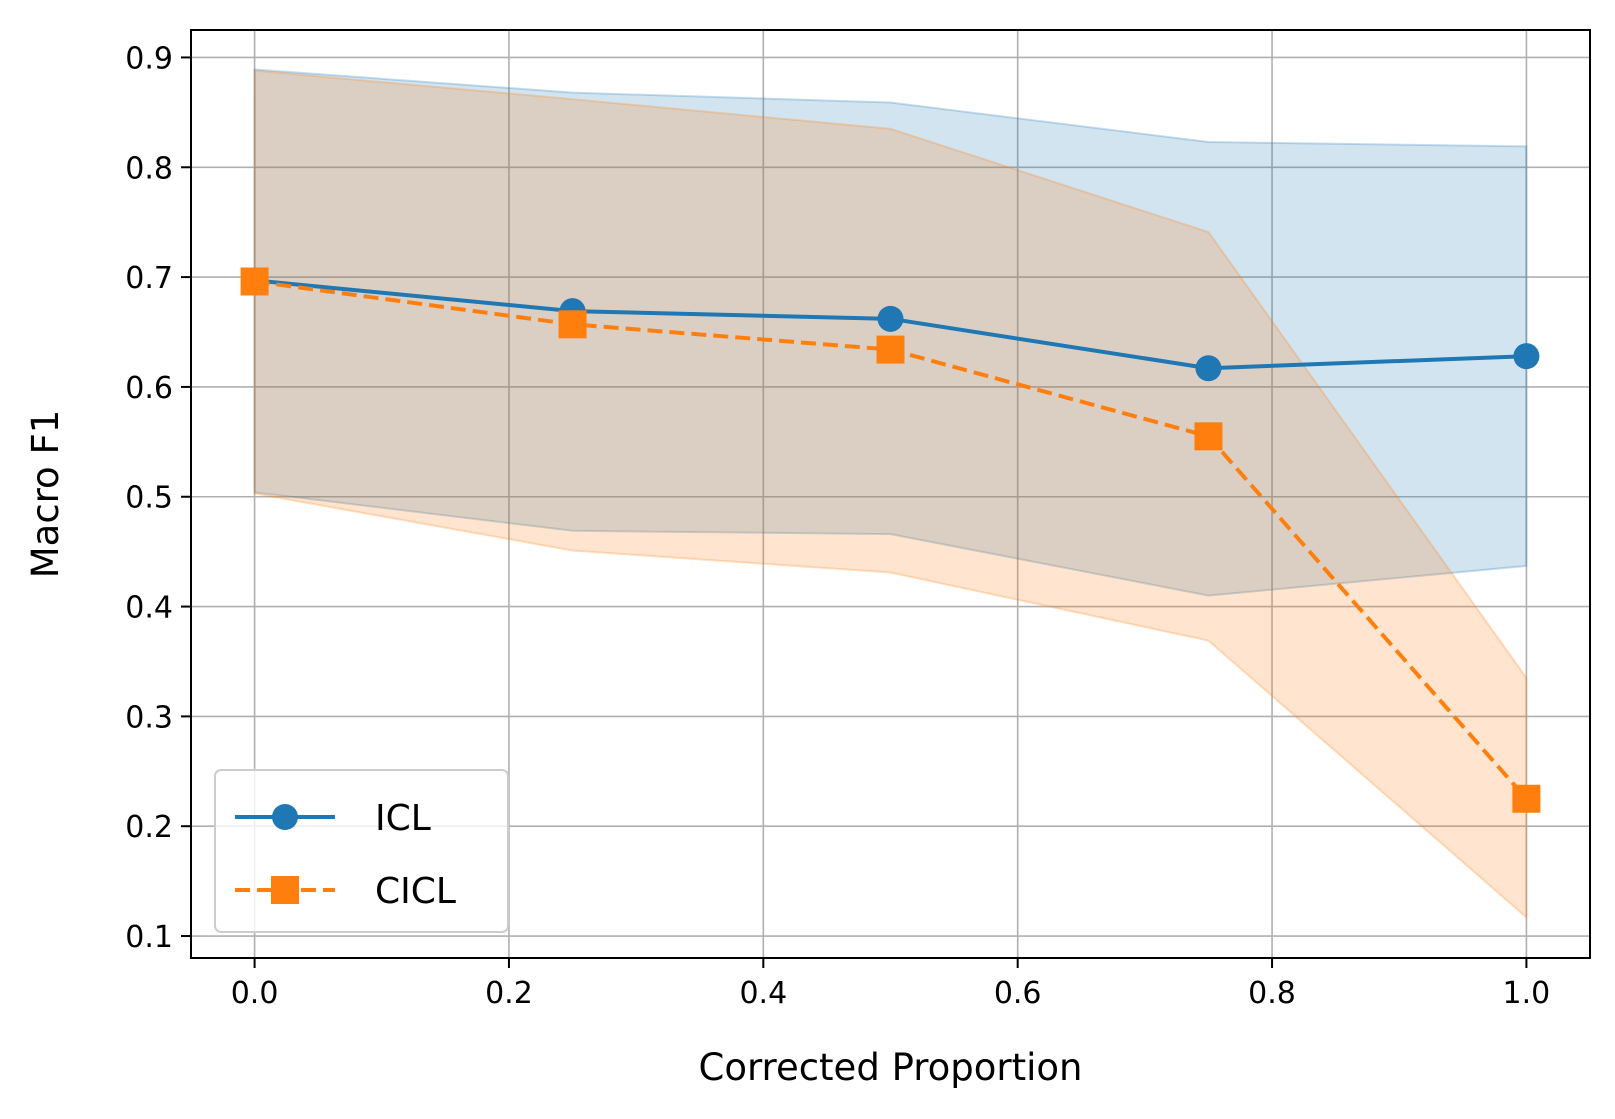  I want to click on y-tick-label: 0.2, so click(149, 827).